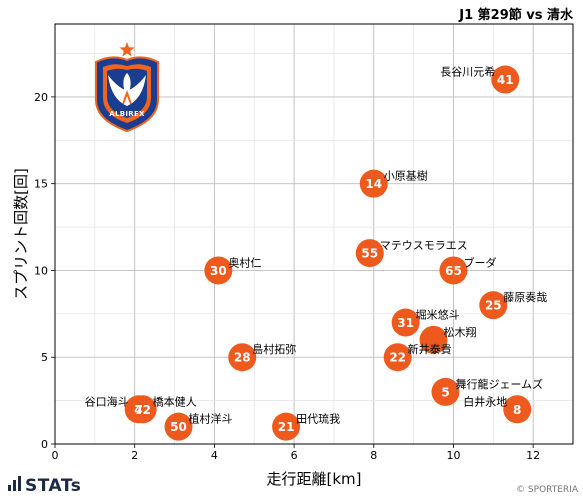 The height and width of the screenshot is (496, 583). I want to click on point-number: 5, so click(445, 392).